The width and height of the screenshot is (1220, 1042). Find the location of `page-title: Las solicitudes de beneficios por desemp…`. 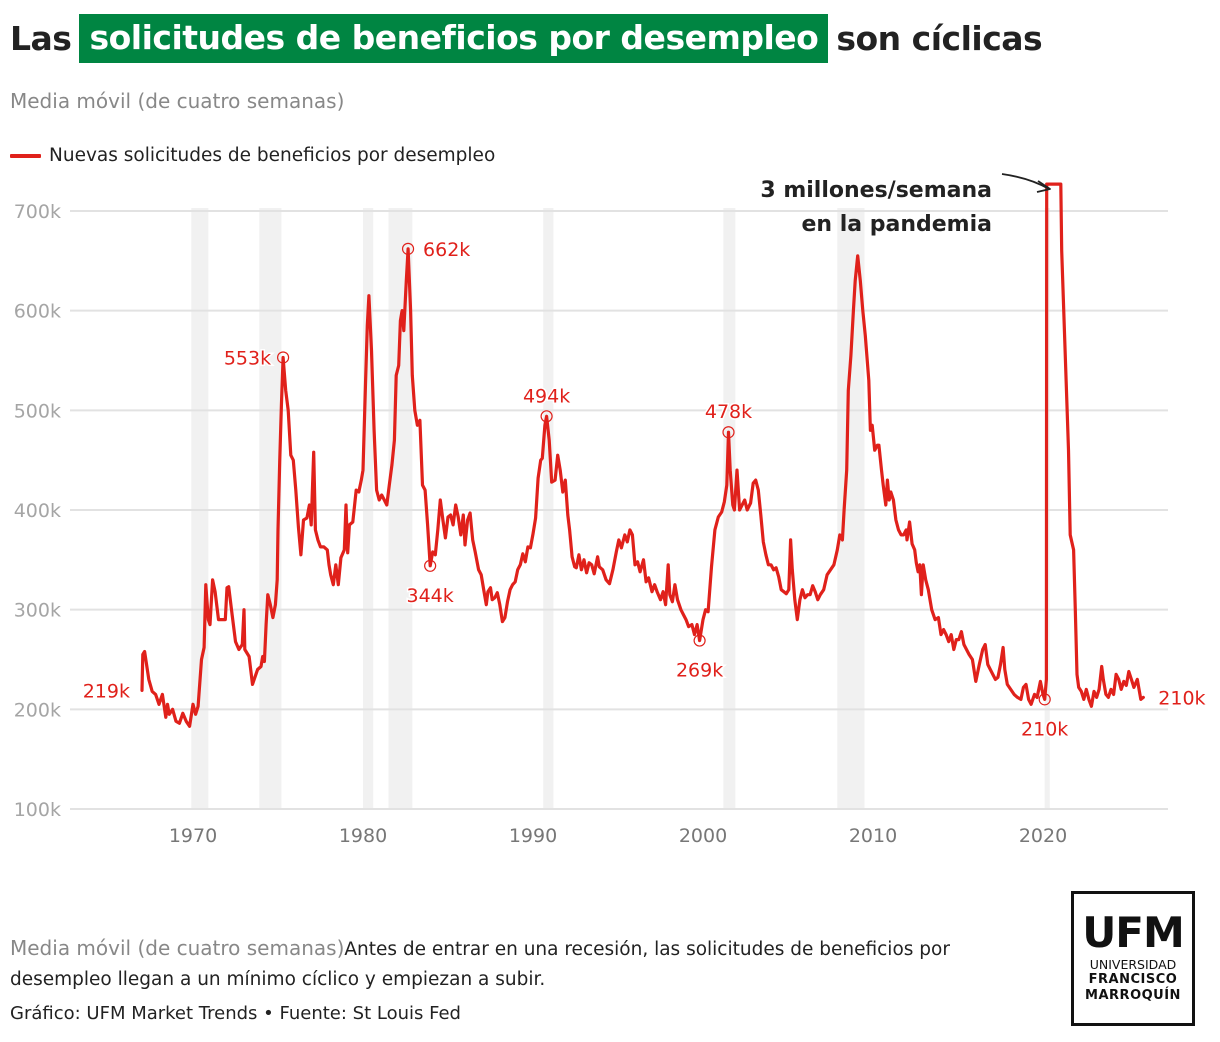

page-title: Las solicitudes de beneficios por desemp… is located at coordinates (526, 38).